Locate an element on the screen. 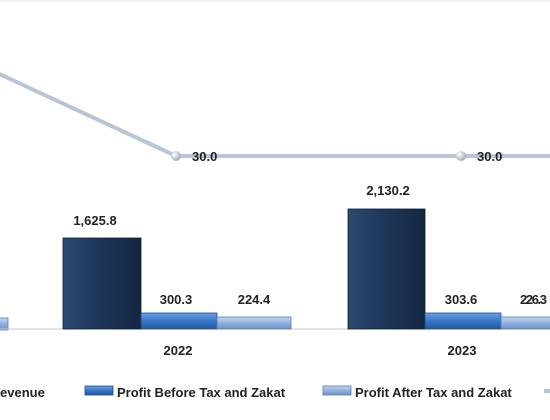  bar-data-label: 300.3 is located at coordinates (176, 299).